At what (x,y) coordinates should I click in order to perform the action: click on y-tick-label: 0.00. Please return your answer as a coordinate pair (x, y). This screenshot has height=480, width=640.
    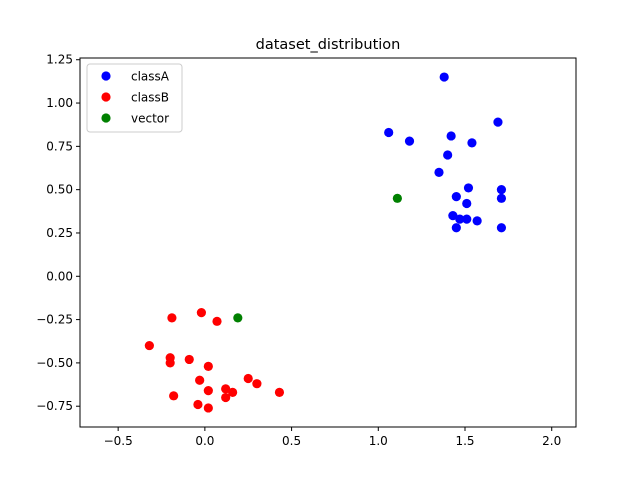
    Looking at the image, I should click on (59, 276).